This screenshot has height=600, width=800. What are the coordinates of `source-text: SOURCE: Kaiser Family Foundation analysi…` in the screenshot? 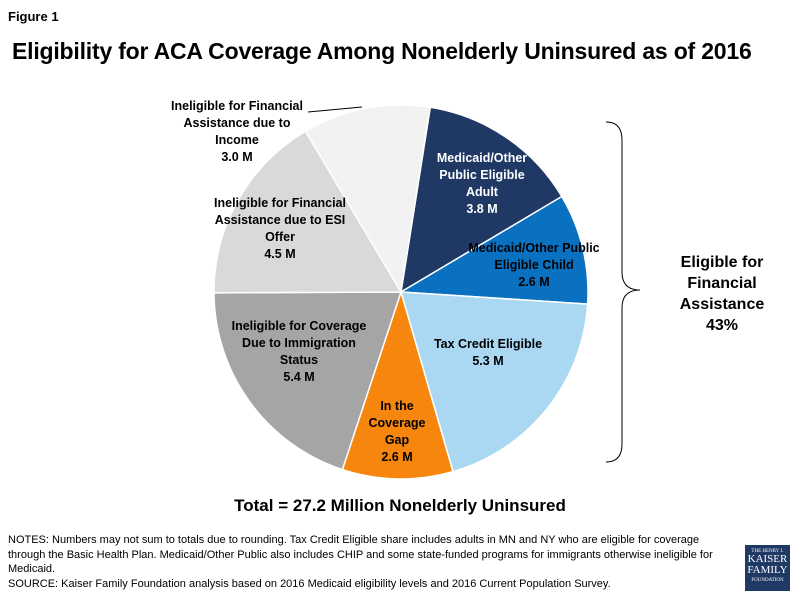 It's located at (309, 583).